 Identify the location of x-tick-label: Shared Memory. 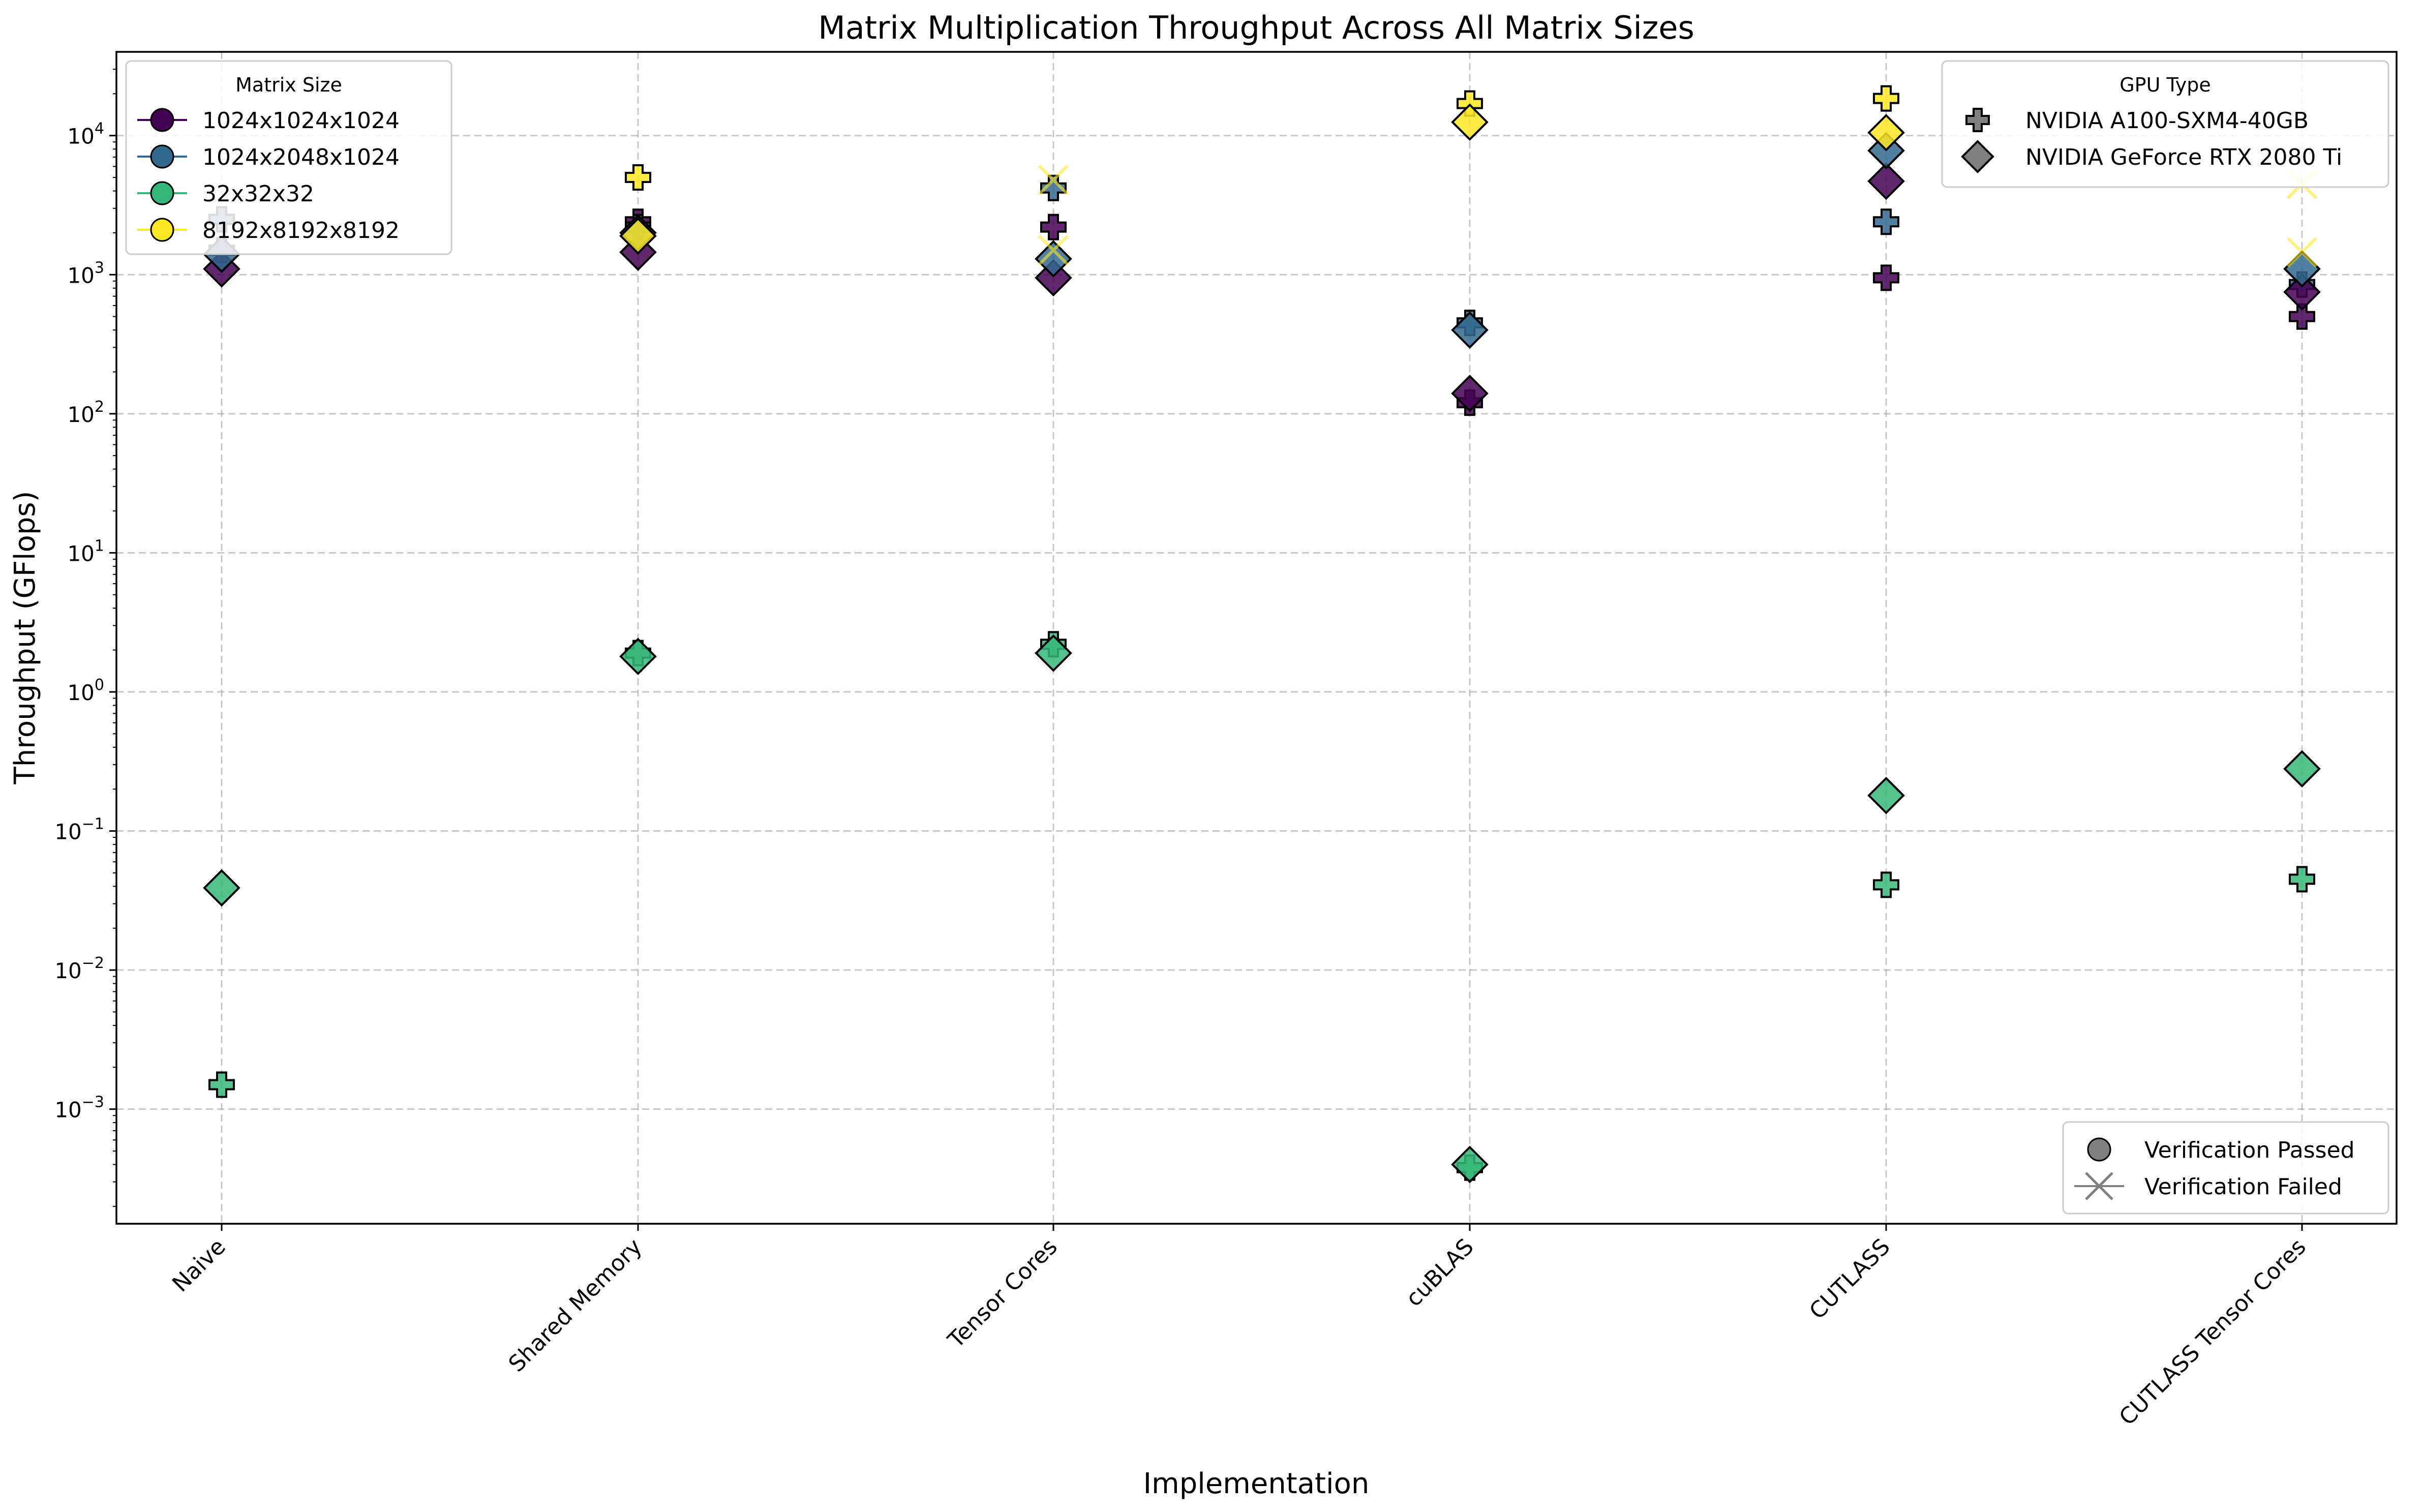
(576, 1306).